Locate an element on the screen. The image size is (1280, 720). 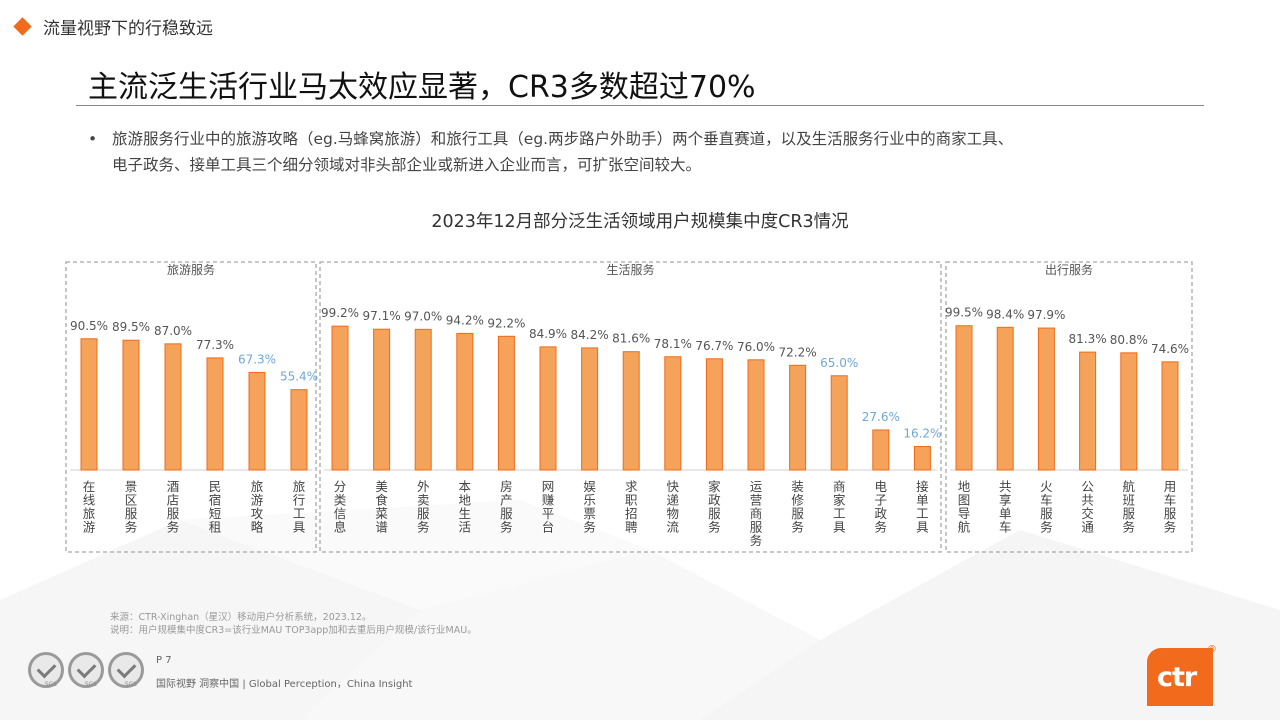
data-label: 97.1% is located at coordinates (382, 316).